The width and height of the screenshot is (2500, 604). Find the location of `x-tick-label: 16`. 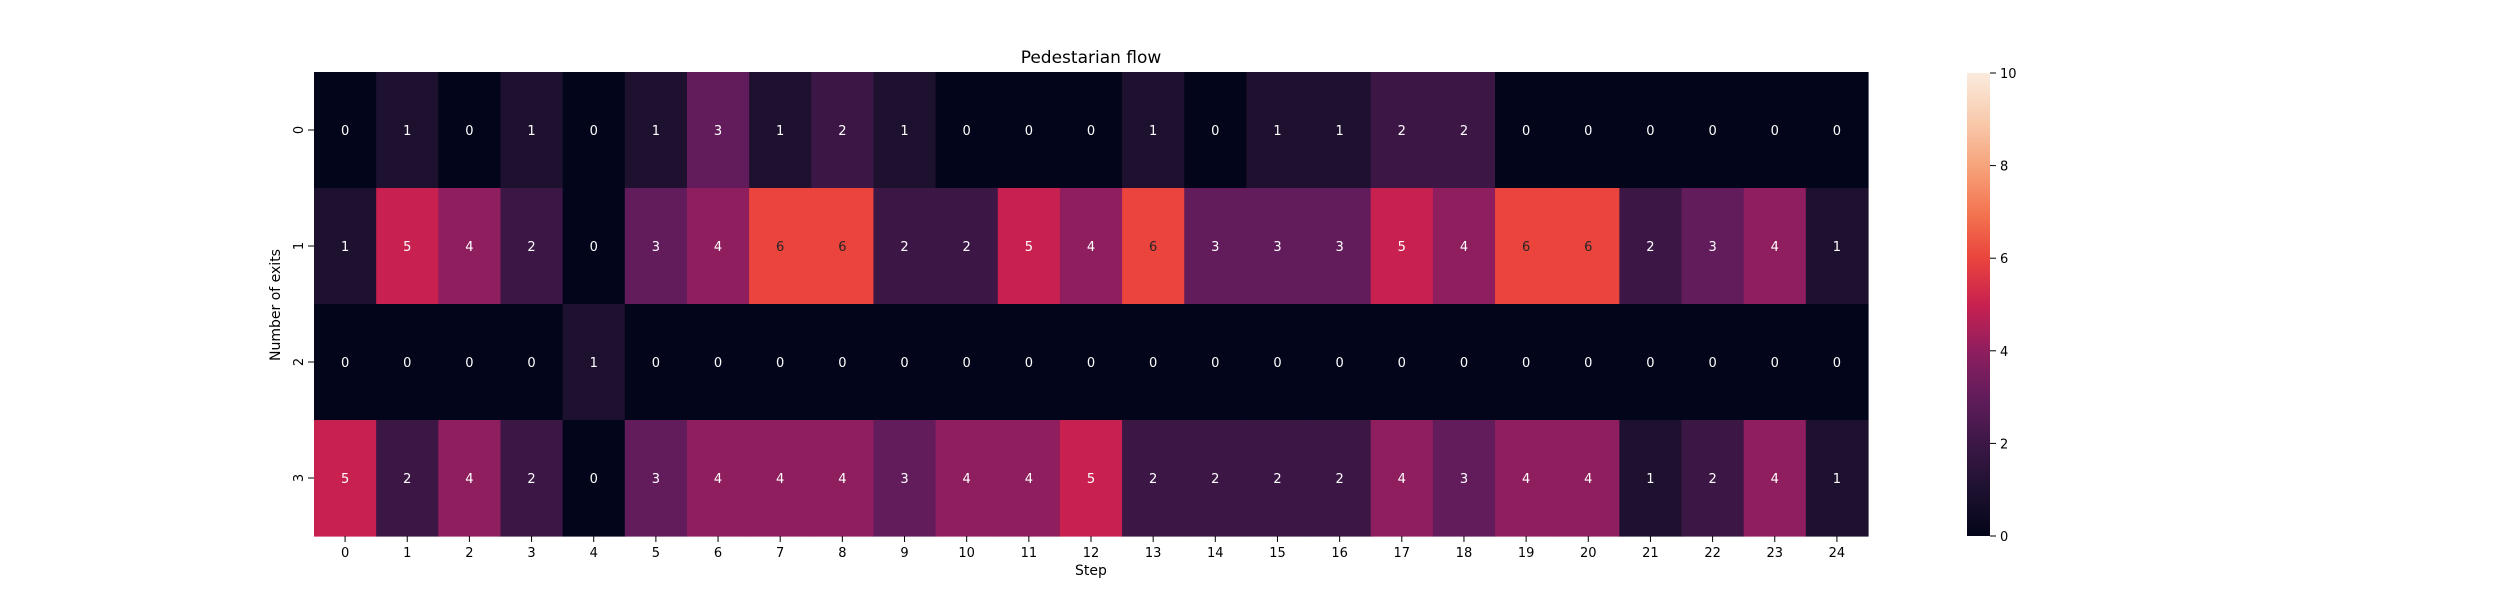

x-tick-label: 16 is located at coordinates (1339, 553).